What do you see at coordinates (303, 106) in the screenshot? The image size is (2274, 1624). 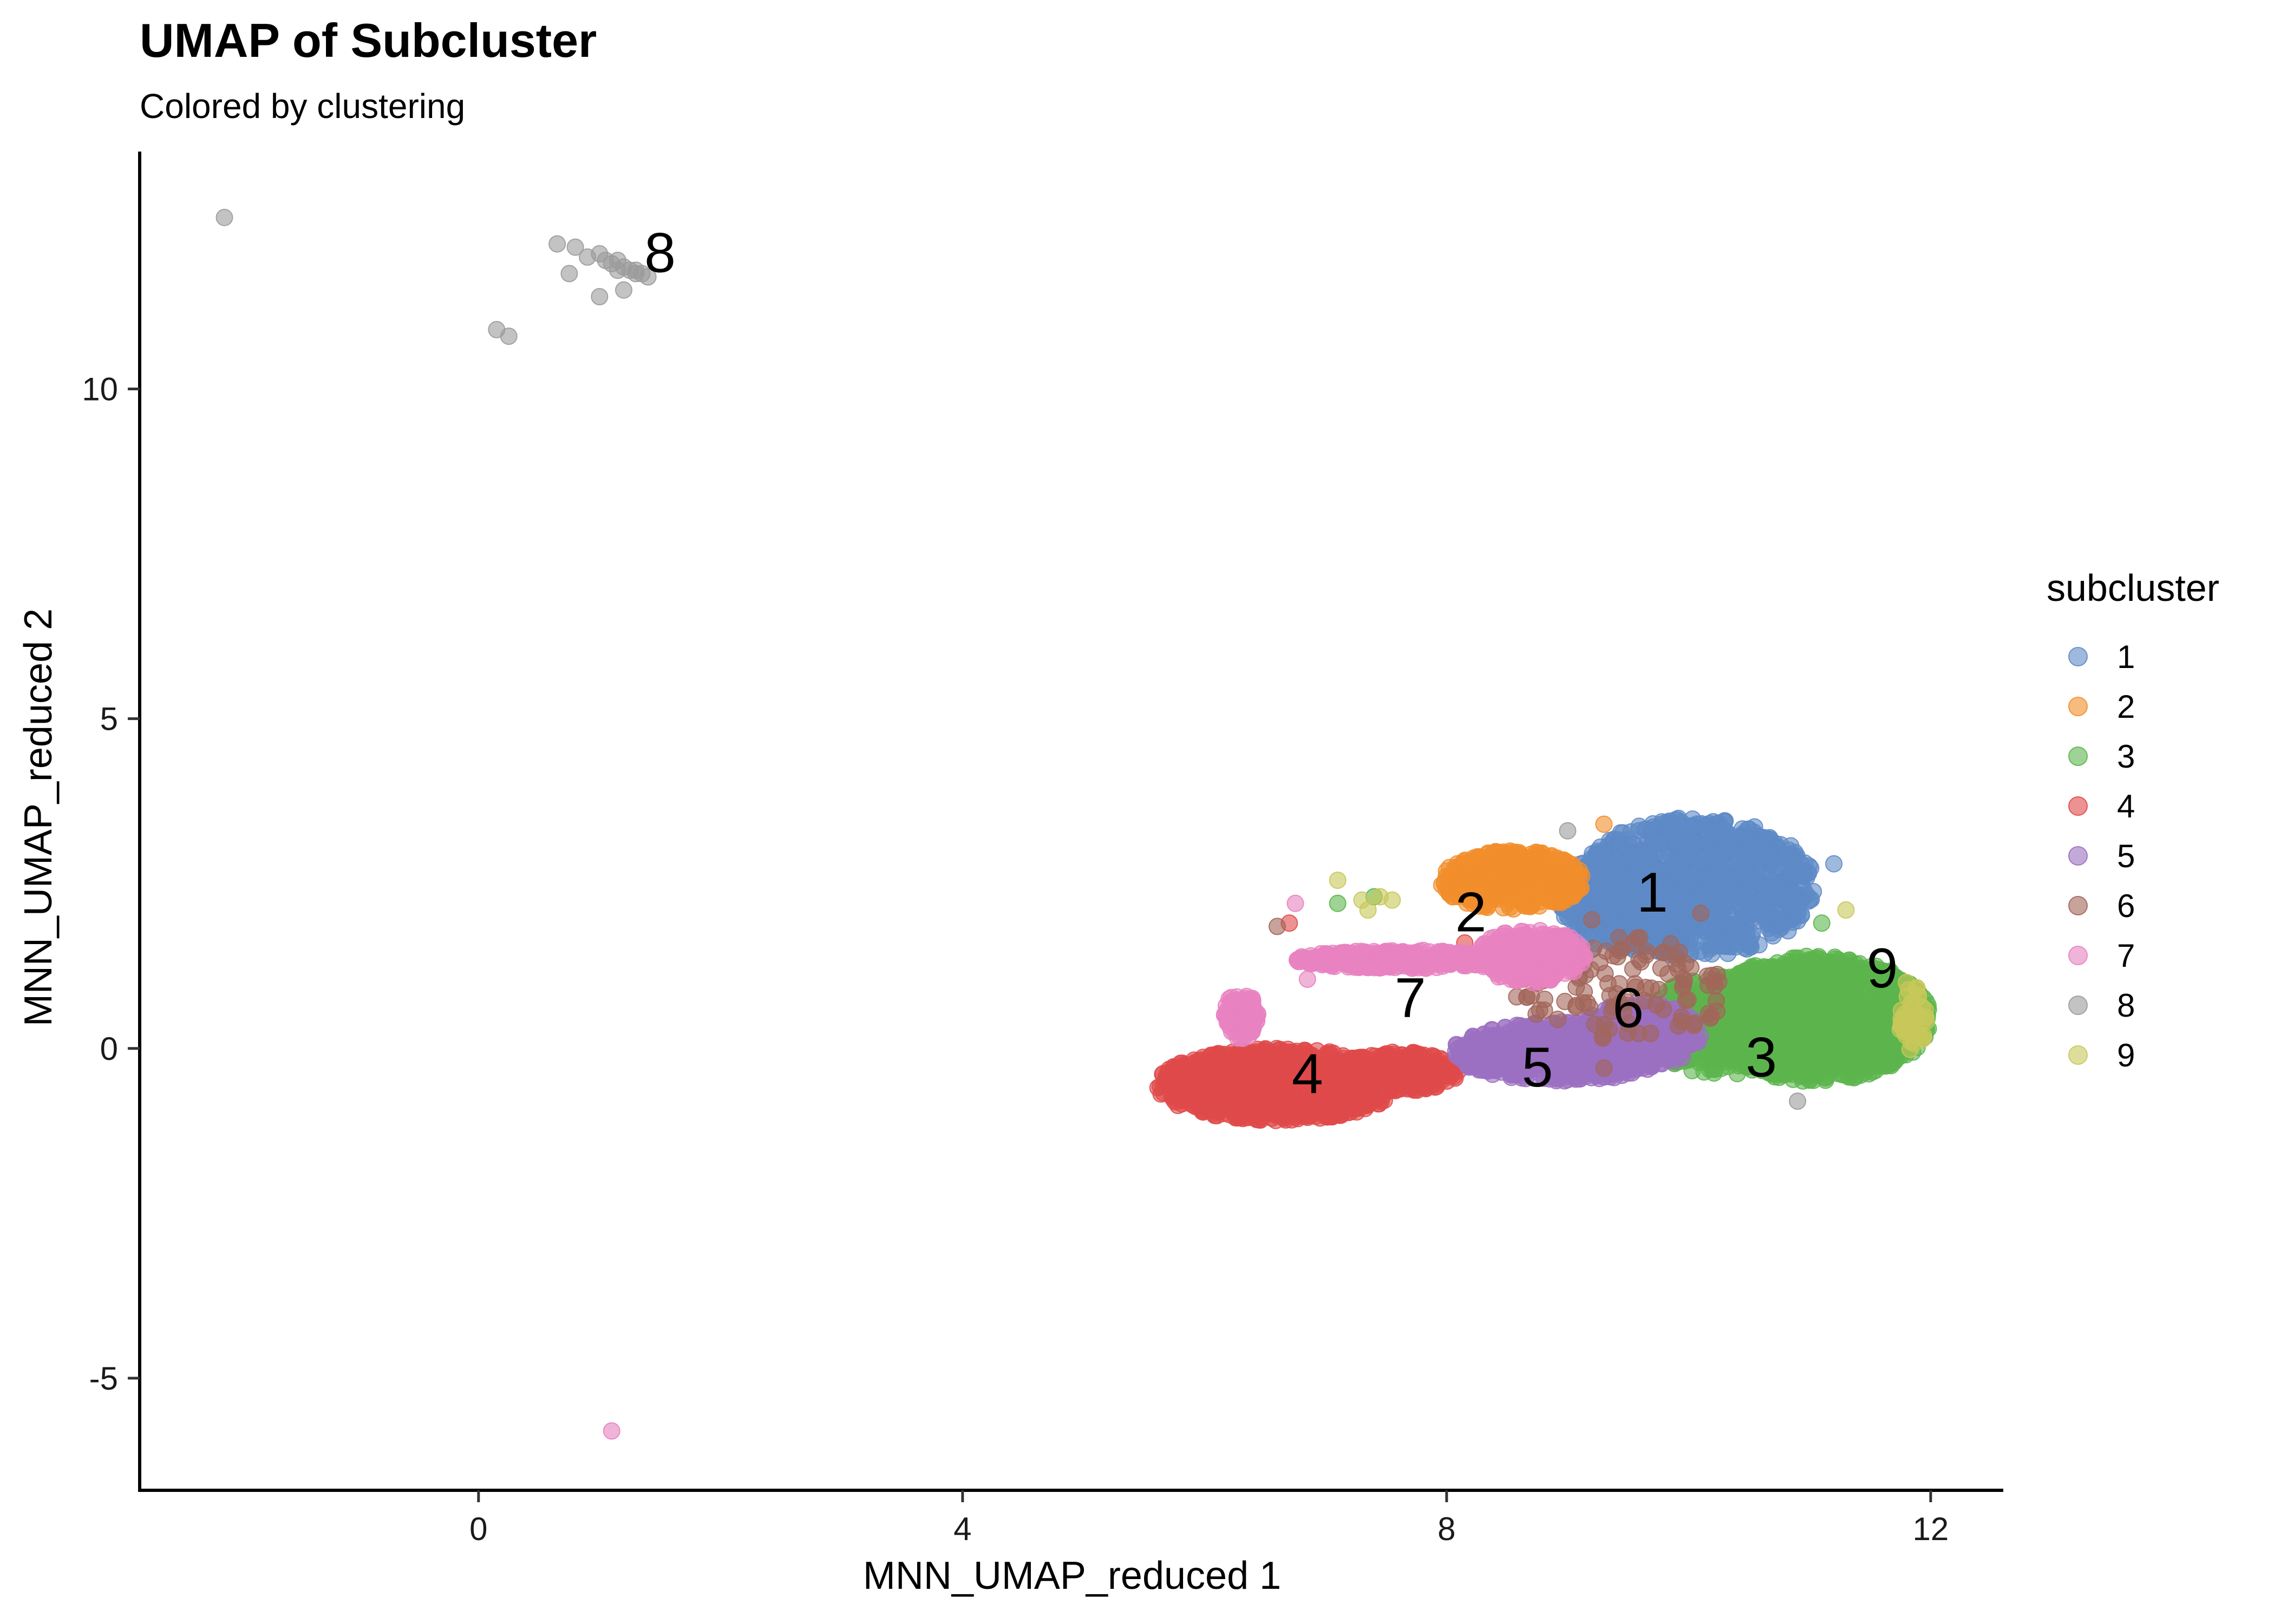 I see `chart-subtitle: Colored by clustering` at bounding box center [303, 106].